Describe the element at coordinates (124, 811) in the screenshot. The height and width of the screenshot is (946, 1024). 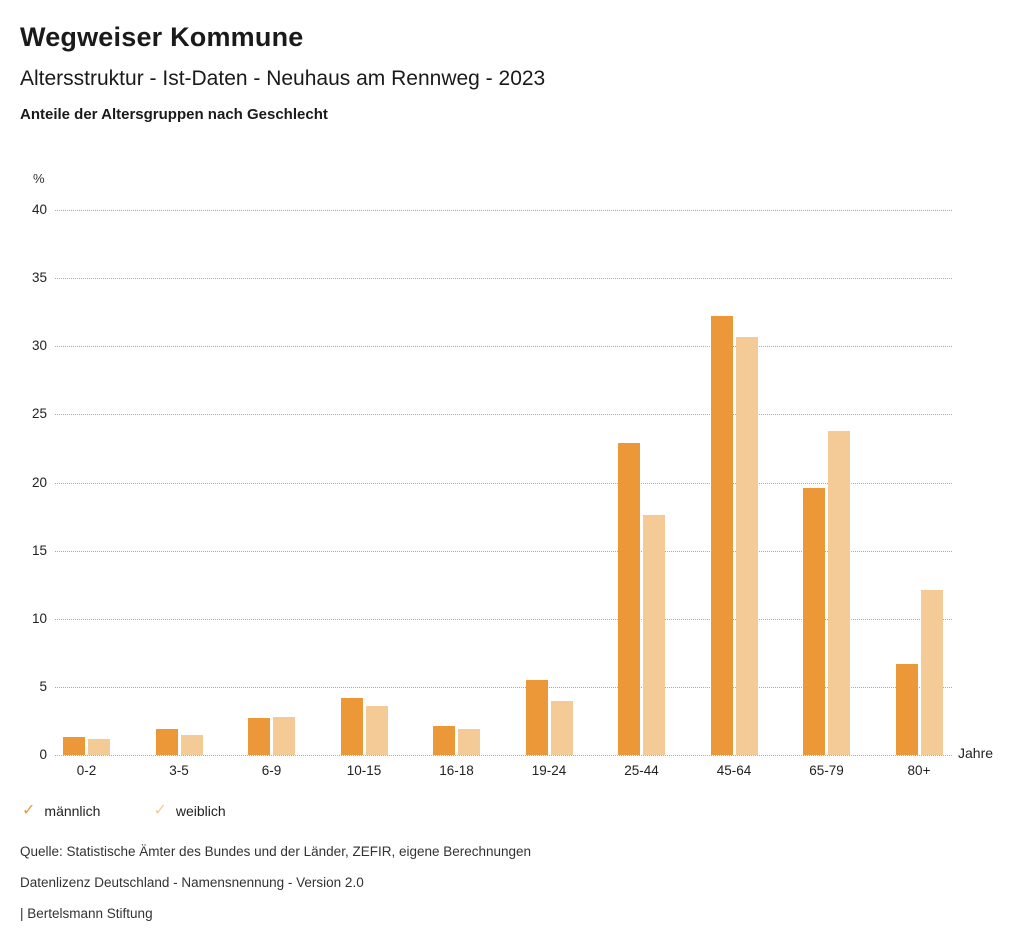
I see `chart-legend: ✓ männlich ✓ weiblich` at that location.